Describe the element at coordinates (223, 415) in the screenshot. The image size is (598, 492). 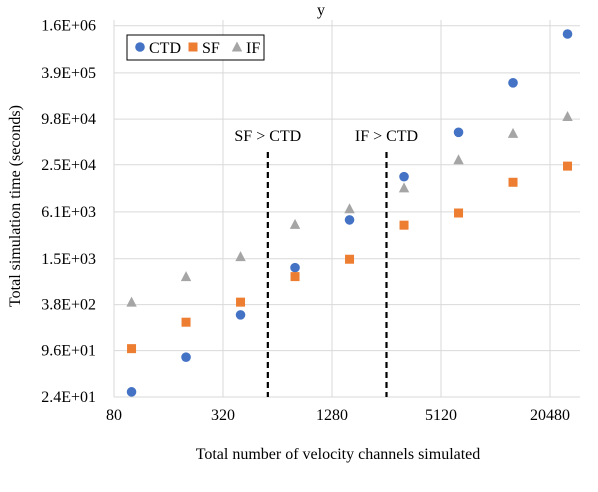
I see `x-tick-label: 320` at that location.